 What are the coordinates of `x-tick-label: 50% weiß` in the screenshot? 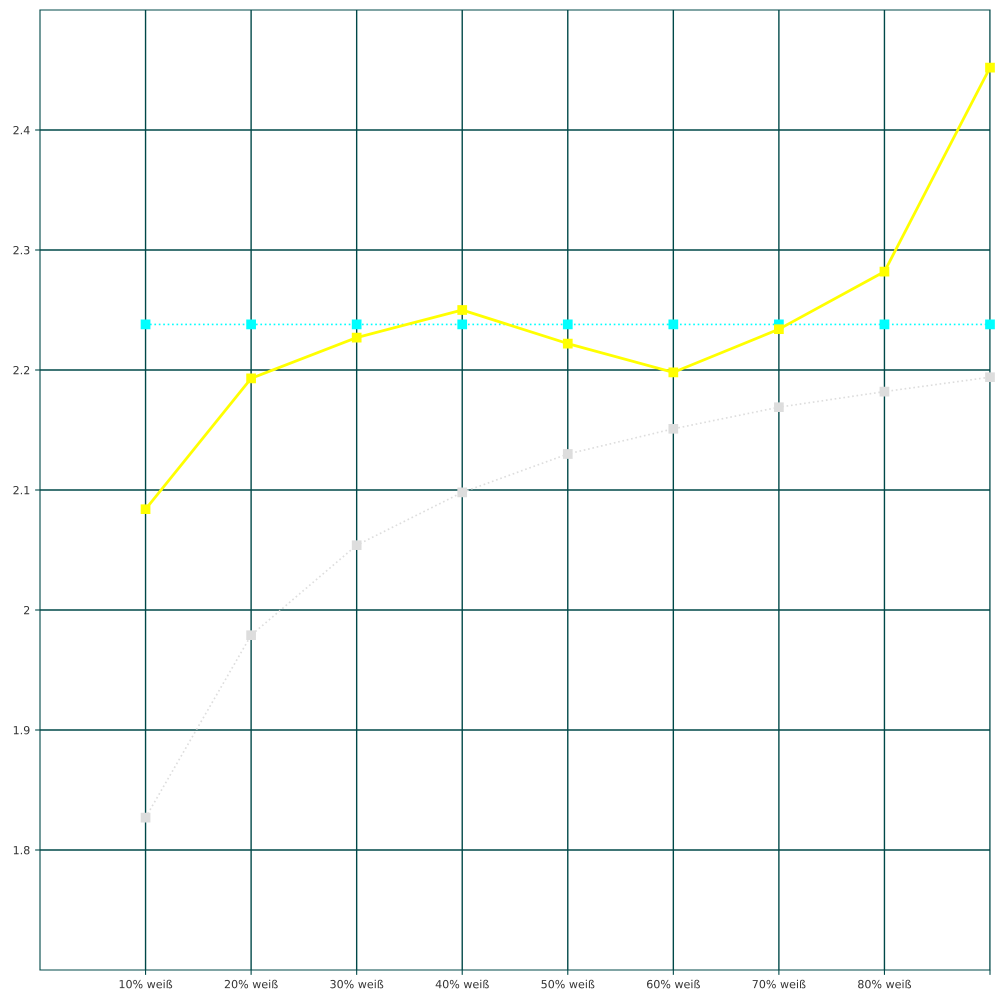 It's located at (568, 984).